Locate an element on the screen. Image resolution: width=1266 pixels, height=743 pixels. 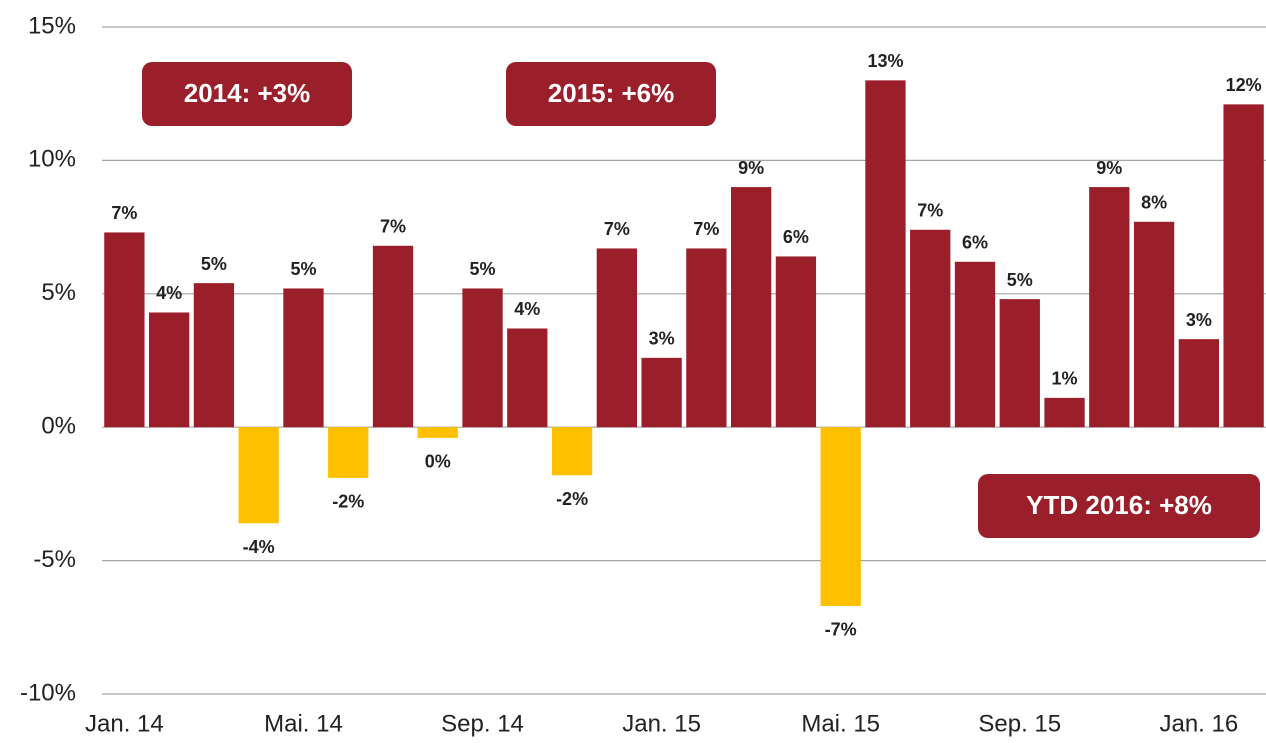
annotation: YTD 2016: +8% is located at coordinates (1119, 505).